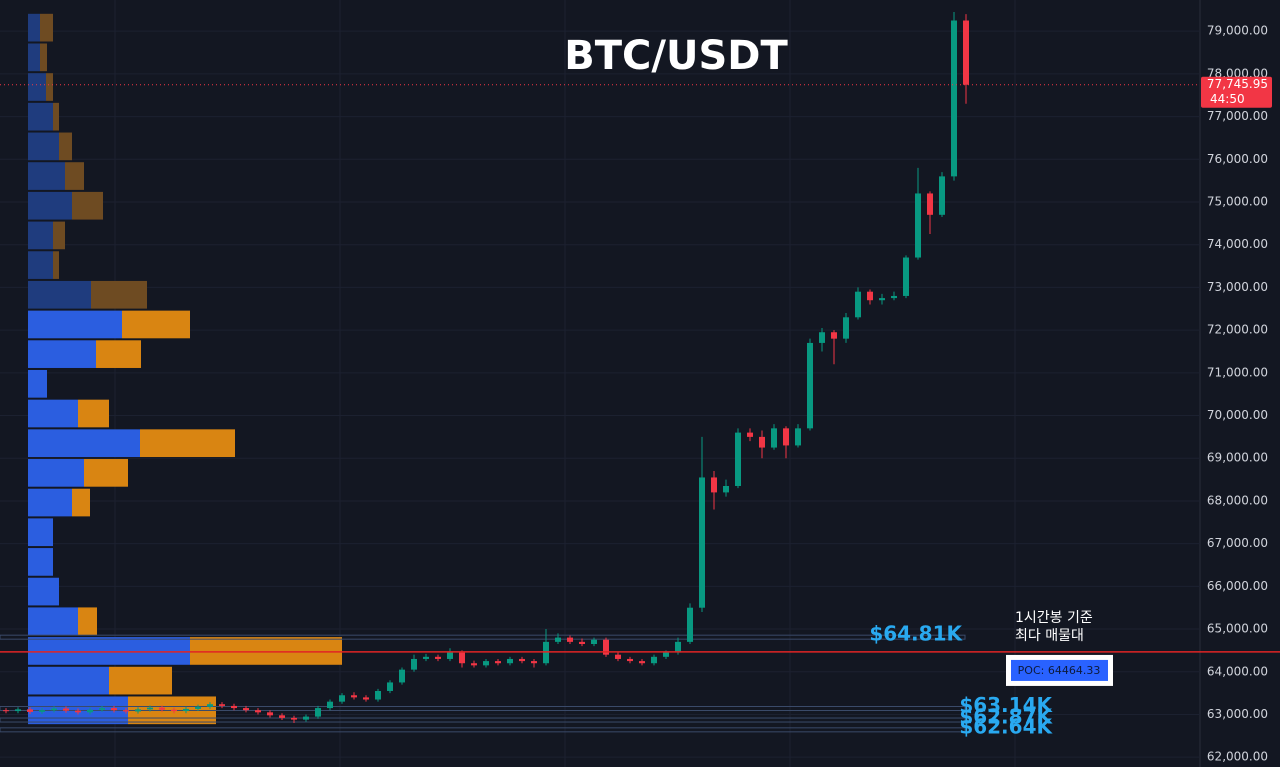 This screenshot has width=1280, height=767. What do you see at coordinates (1049, 636) in the screenshot?
I see `annotation: 최다 매물대` at bounding box center [1049, 636].